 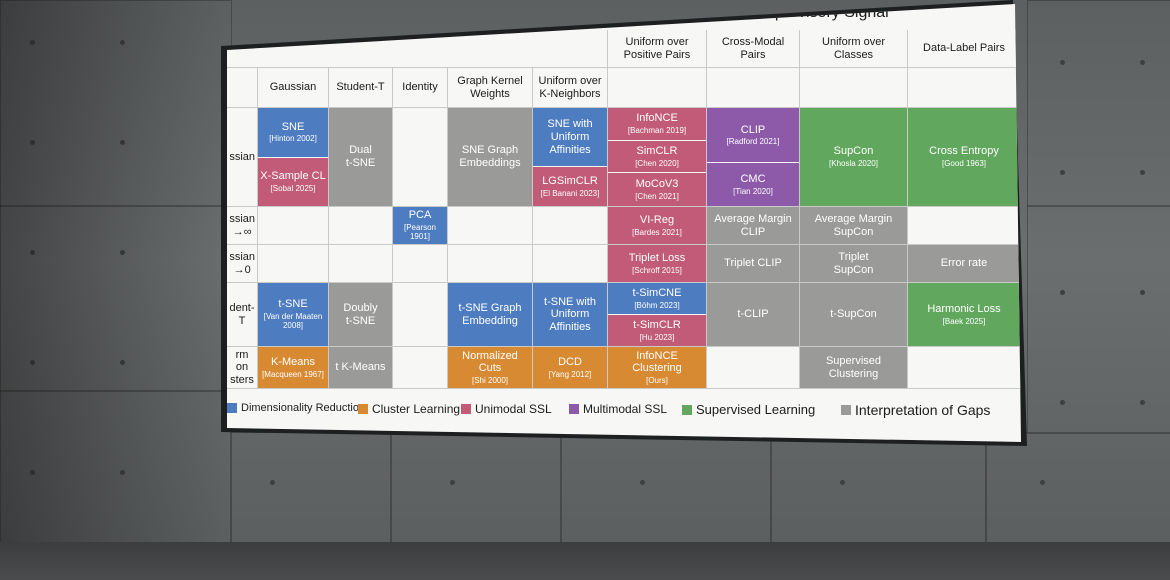 What do you see at coordinates (853, 48) in the screenshot?
I see `column-header: Uniform over Classes` at bounding box center [853, 48].